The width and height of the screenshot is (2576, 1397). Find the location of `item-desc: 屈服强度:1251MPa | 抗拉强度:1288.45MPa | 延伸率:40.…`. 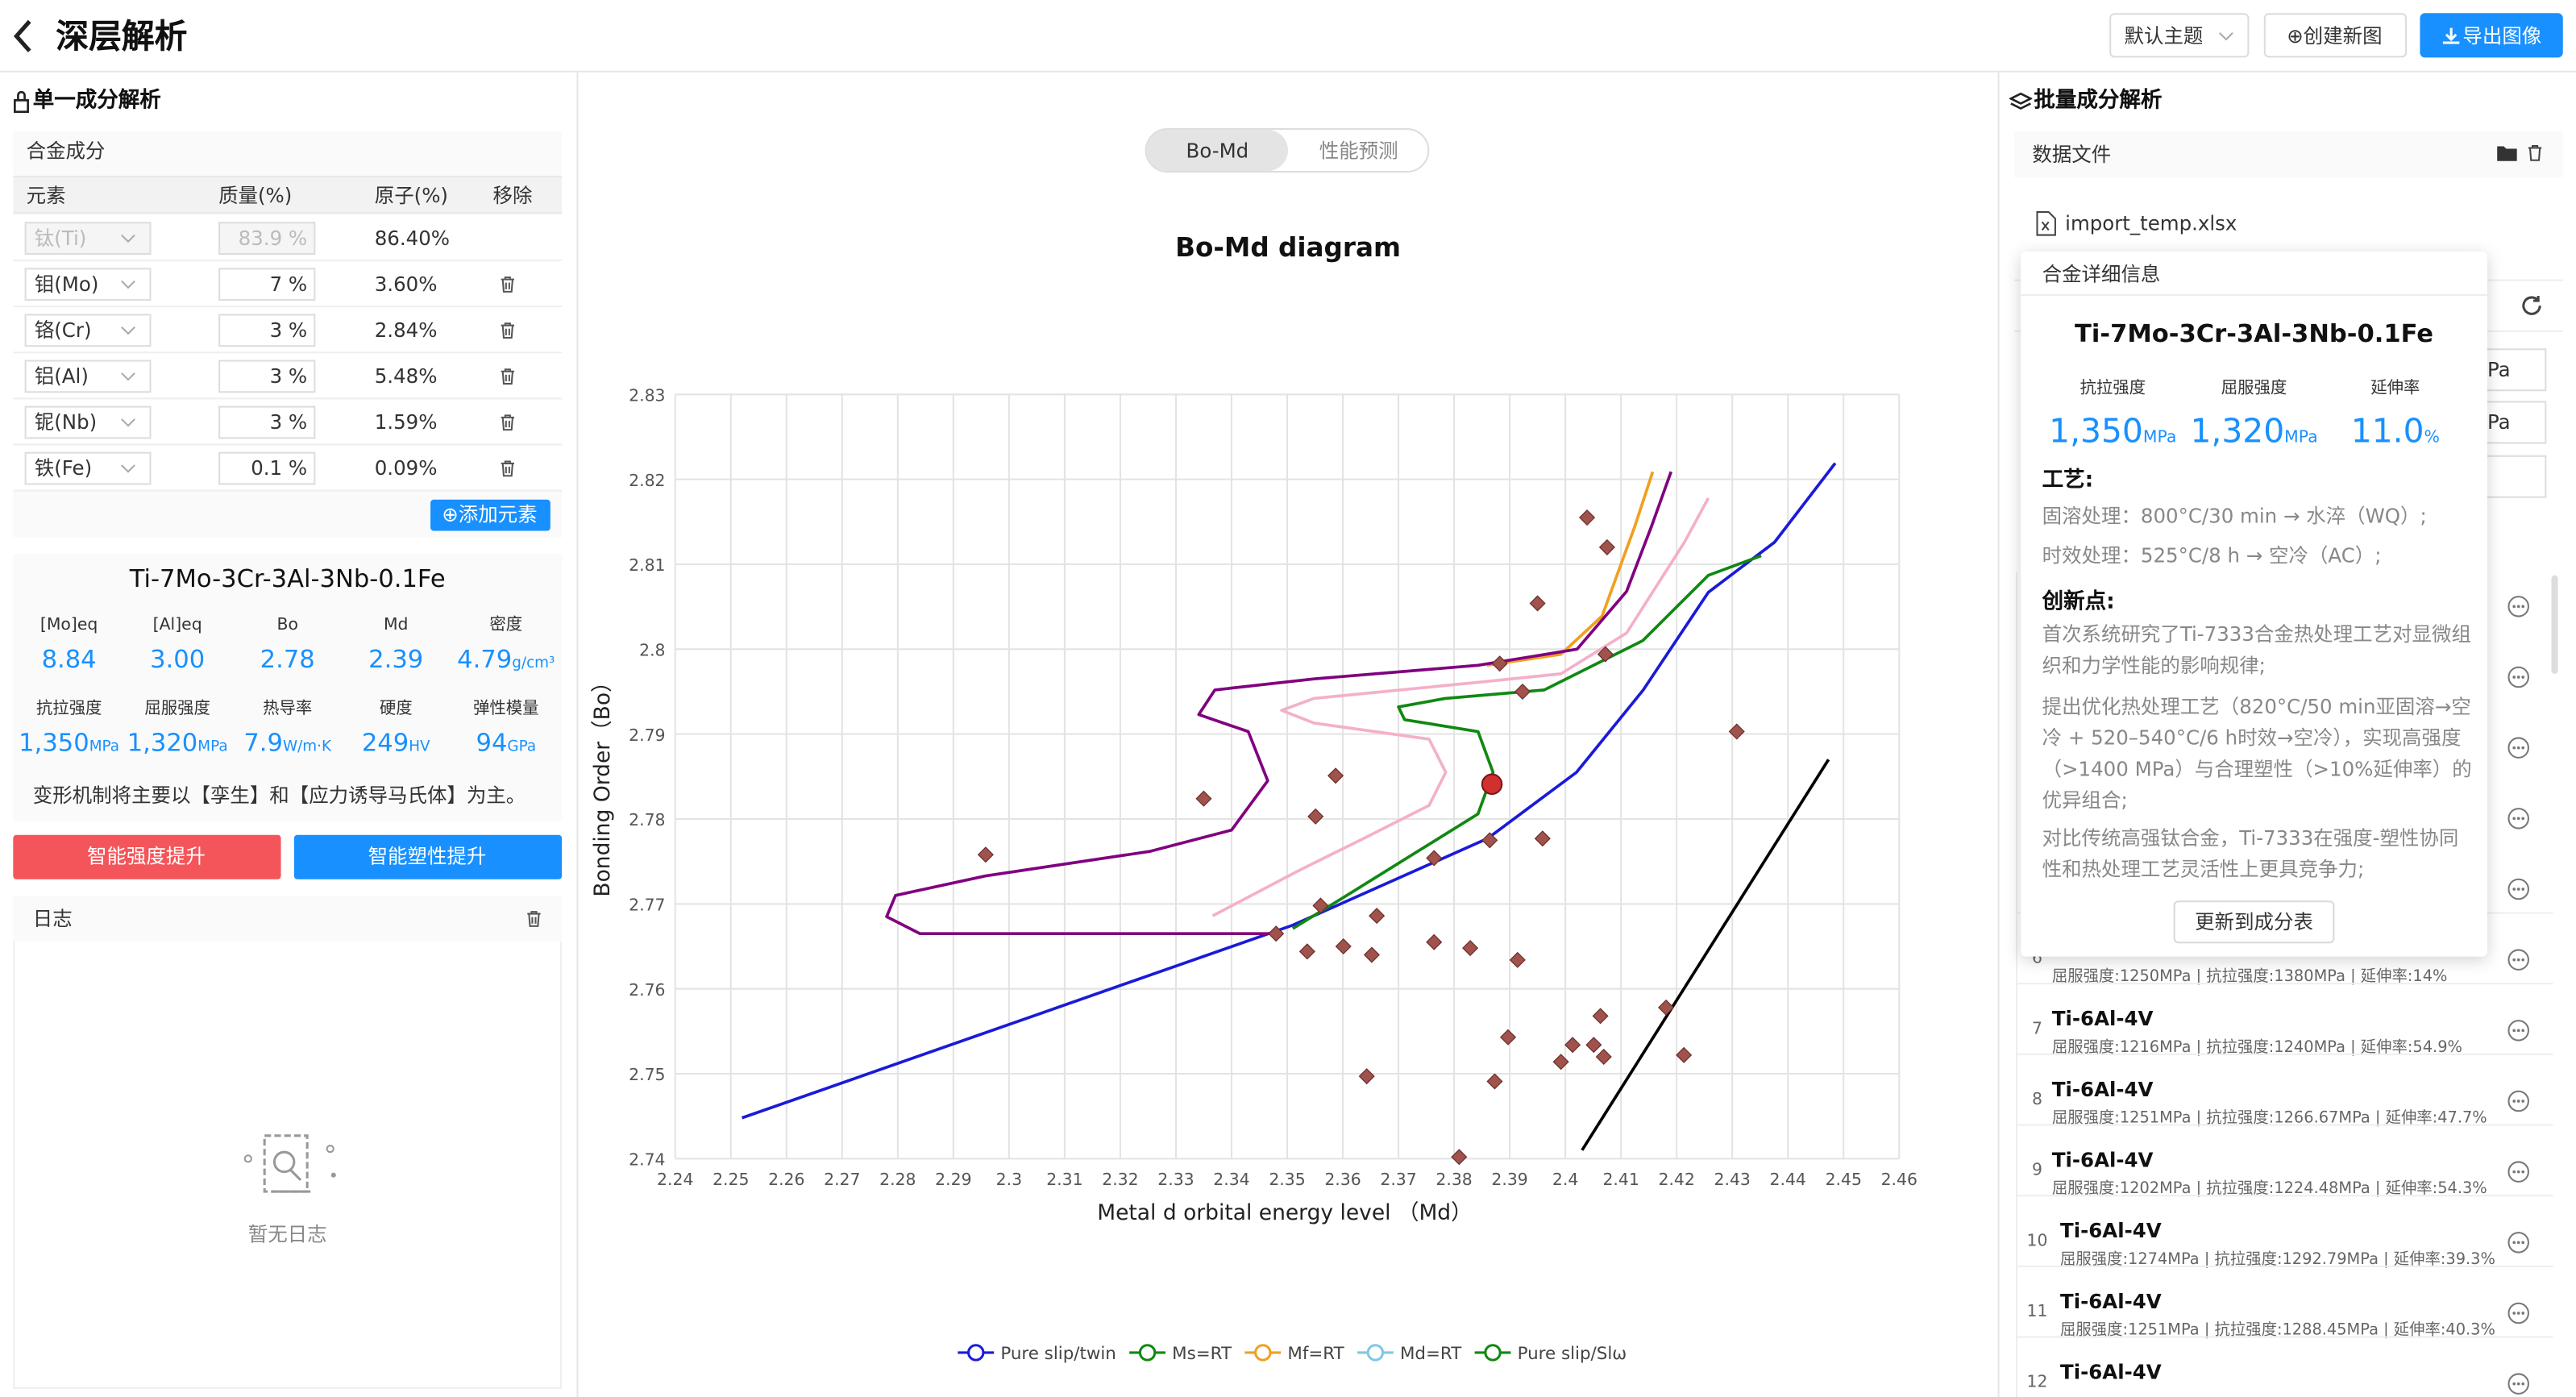

item-desc: 屈服强度:1251MPa | 抗拉强度:1288.45MPa | 延伸率:40.… is located at coordinates (2277, 1330).